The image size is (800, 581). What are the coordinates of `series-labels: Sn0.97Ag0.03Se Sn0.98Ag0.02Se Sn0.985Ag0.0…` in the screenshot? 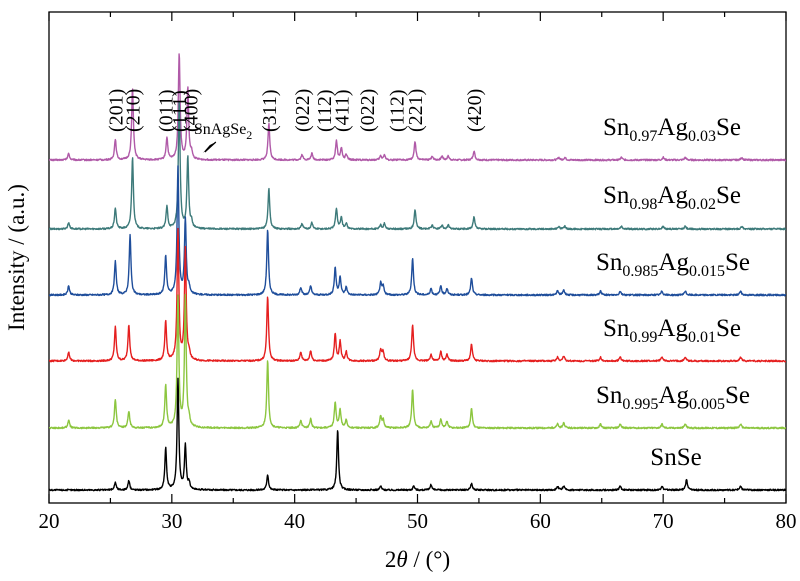 It's located at (673, 292).